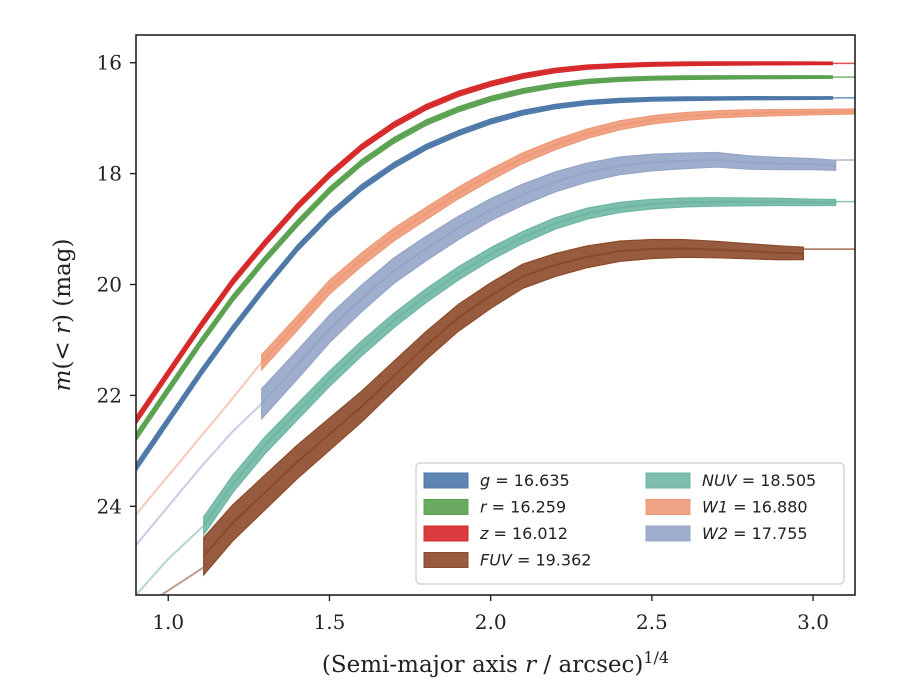  What do you see at coordinates (170, 559) in the screenshot?
I see `series-nuv-extrapolation` at bounding box center [170, 559].